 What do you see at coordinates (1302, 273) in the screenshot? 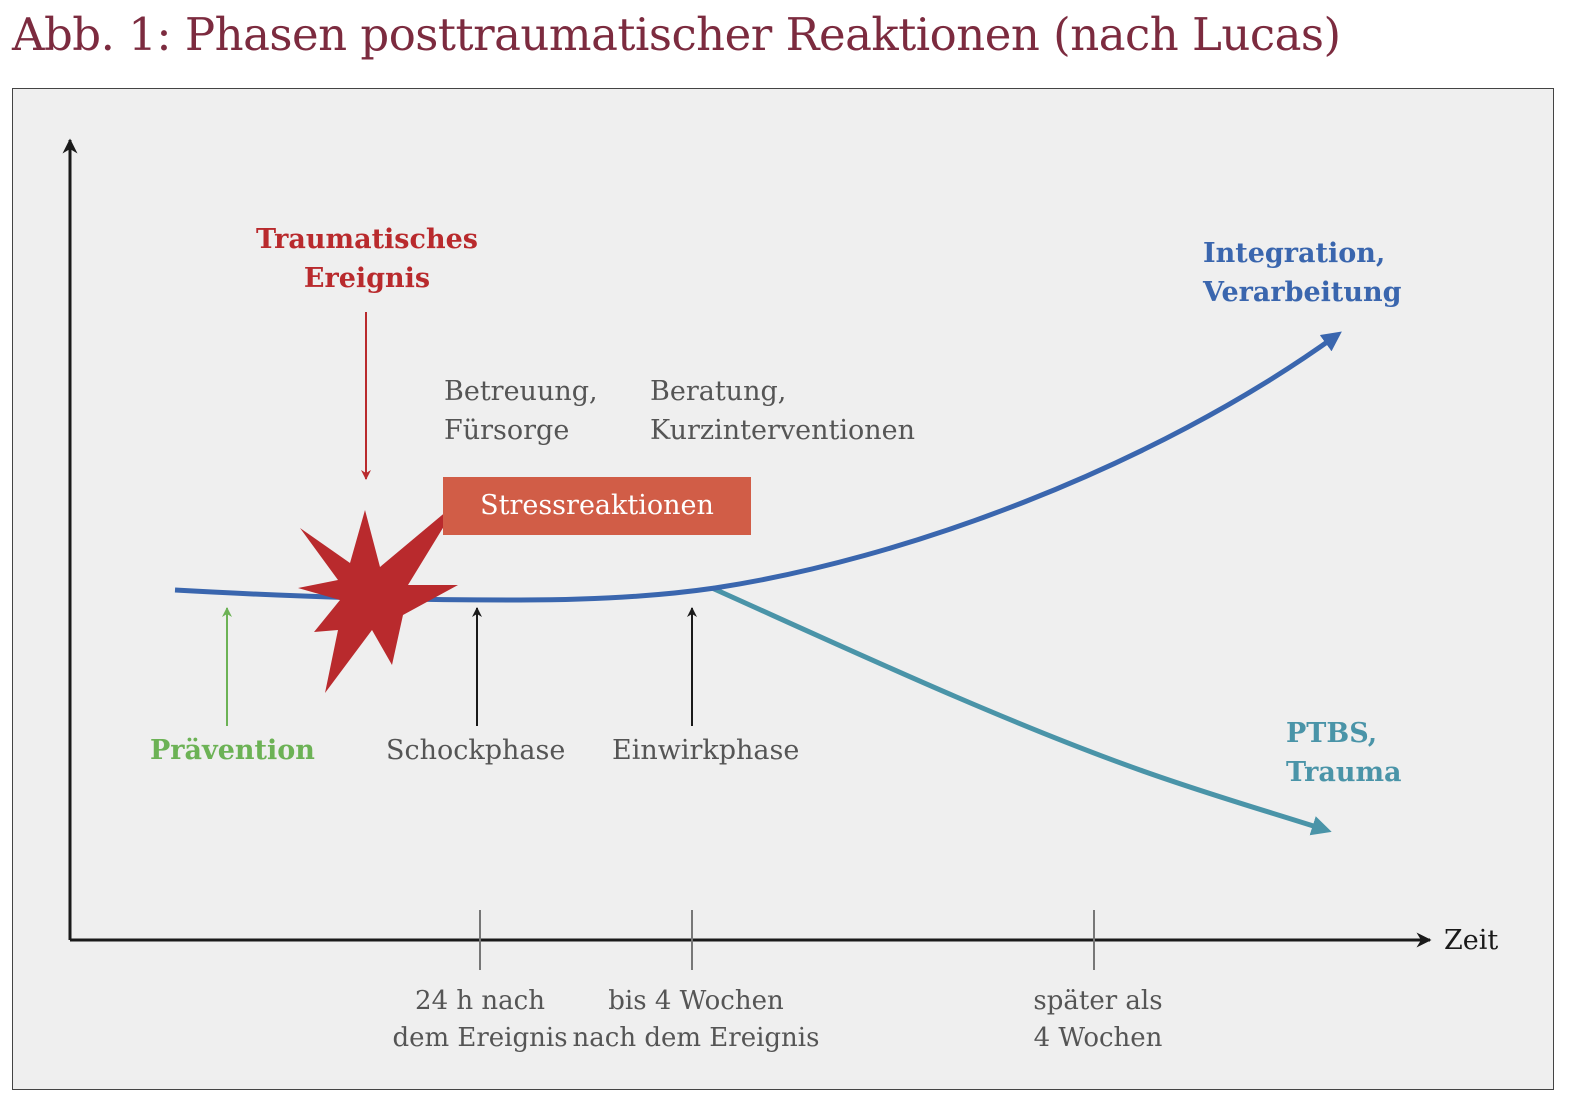
I see `integration-label: Integration, Verarbeitung` at bounding box center [1302, 273].